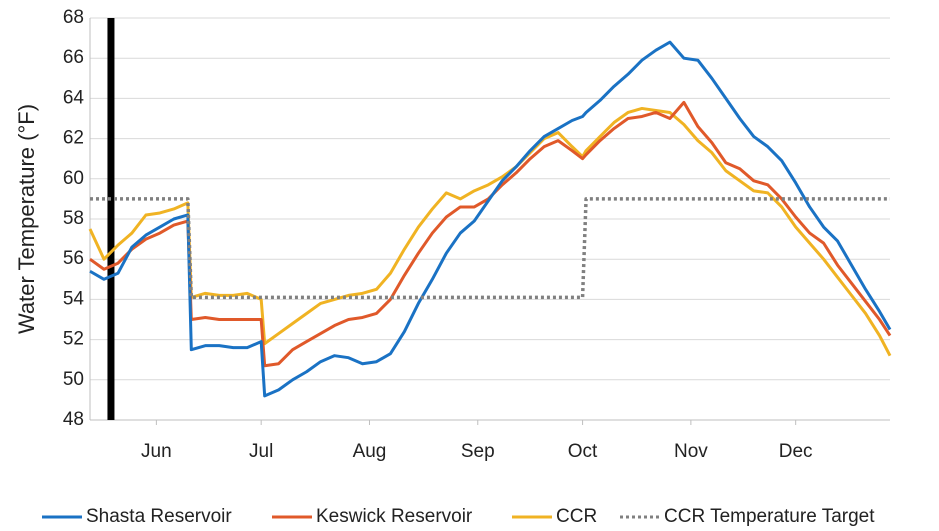  What do you see at coordinates (478, 451) in the screenshot?
I see `x-tick-label: Sep` at bounding box center [478, 451].